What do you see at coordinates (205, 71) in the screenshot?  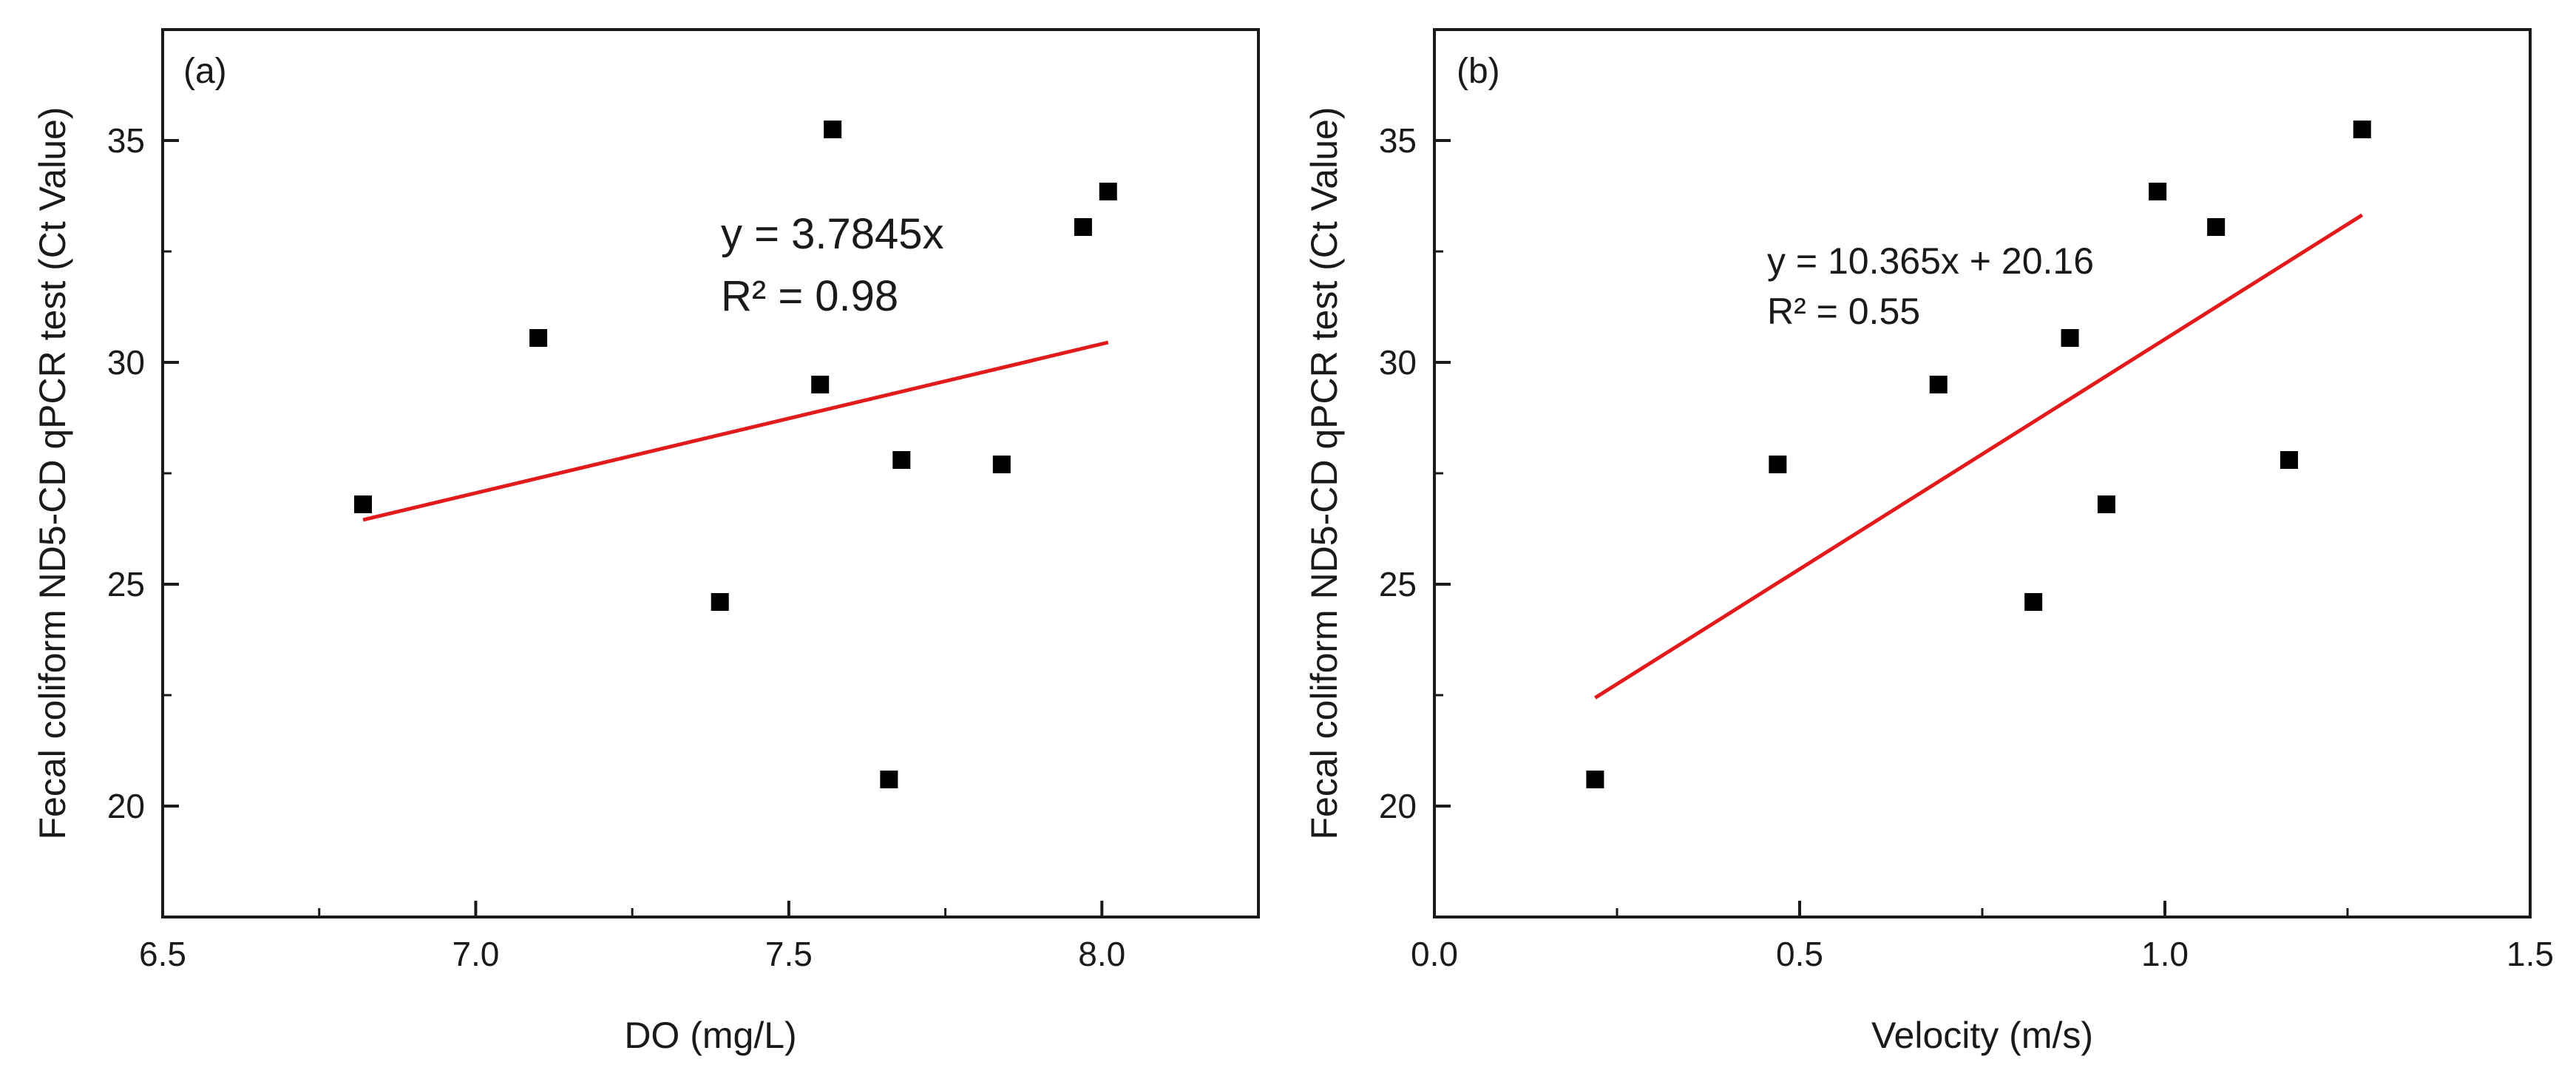 I see `panel-label-a: (a)` at bounding box center [205, 71].